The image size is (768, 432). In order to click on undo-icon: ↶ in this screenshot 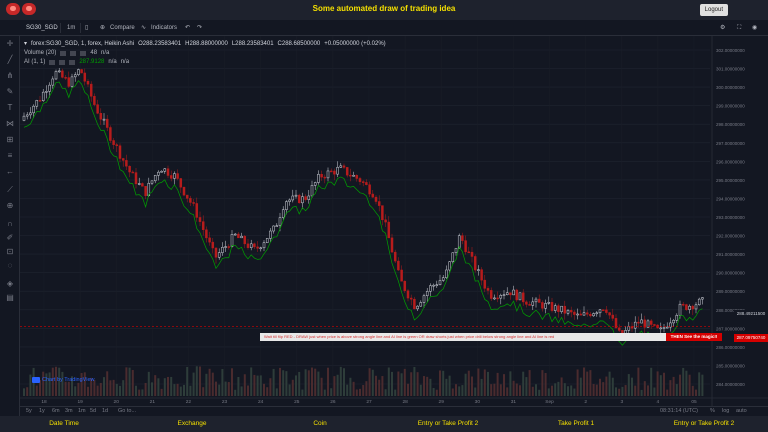, I will do `click(188, 28)`.